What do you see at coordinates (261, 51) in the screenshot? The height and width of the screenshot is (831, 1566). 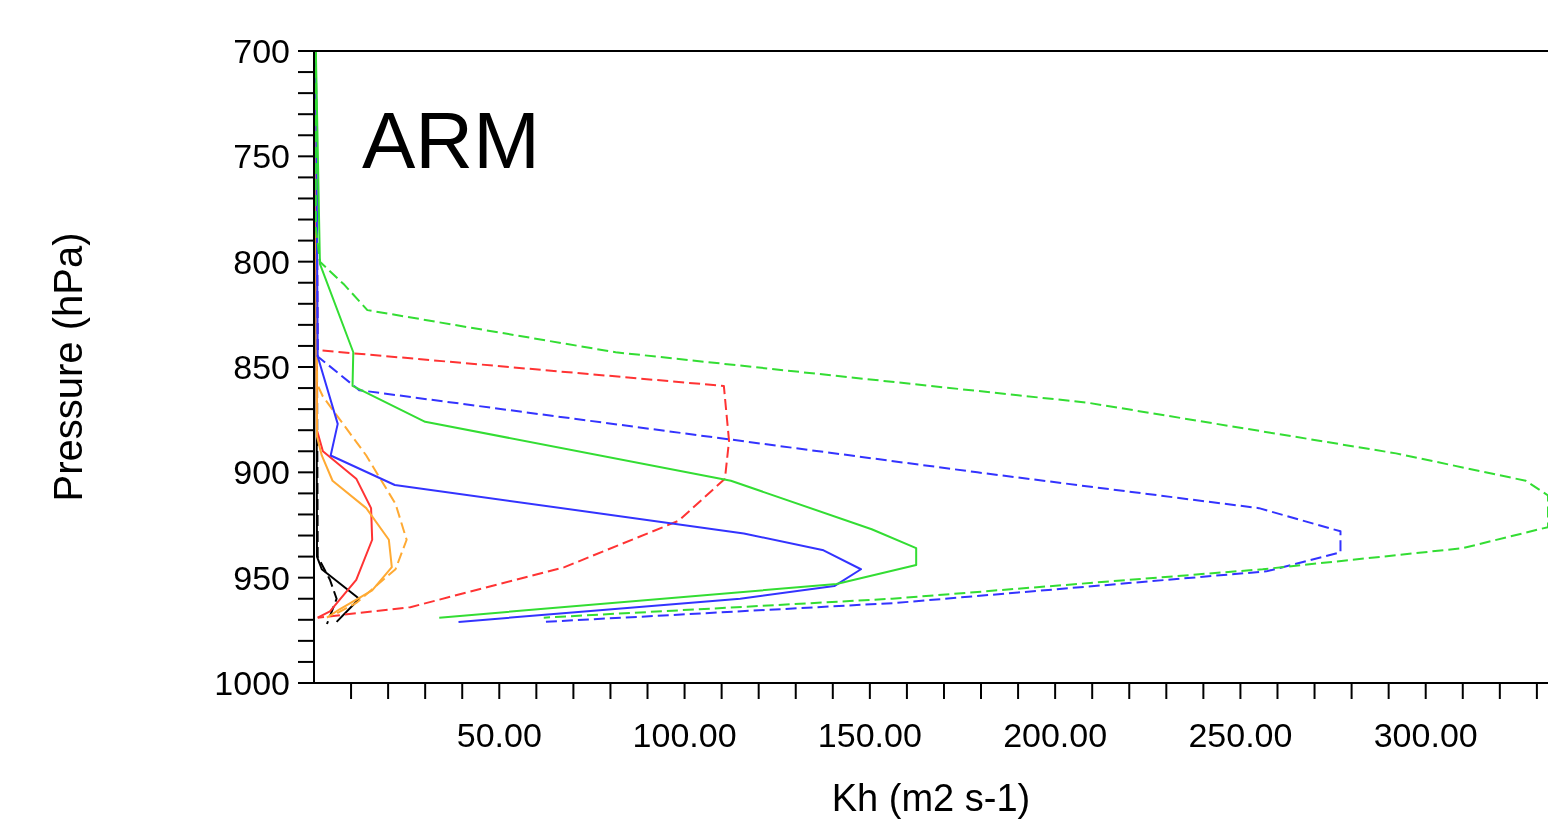 I see `y-tick-label: 700` at bounding box center [261, 51].